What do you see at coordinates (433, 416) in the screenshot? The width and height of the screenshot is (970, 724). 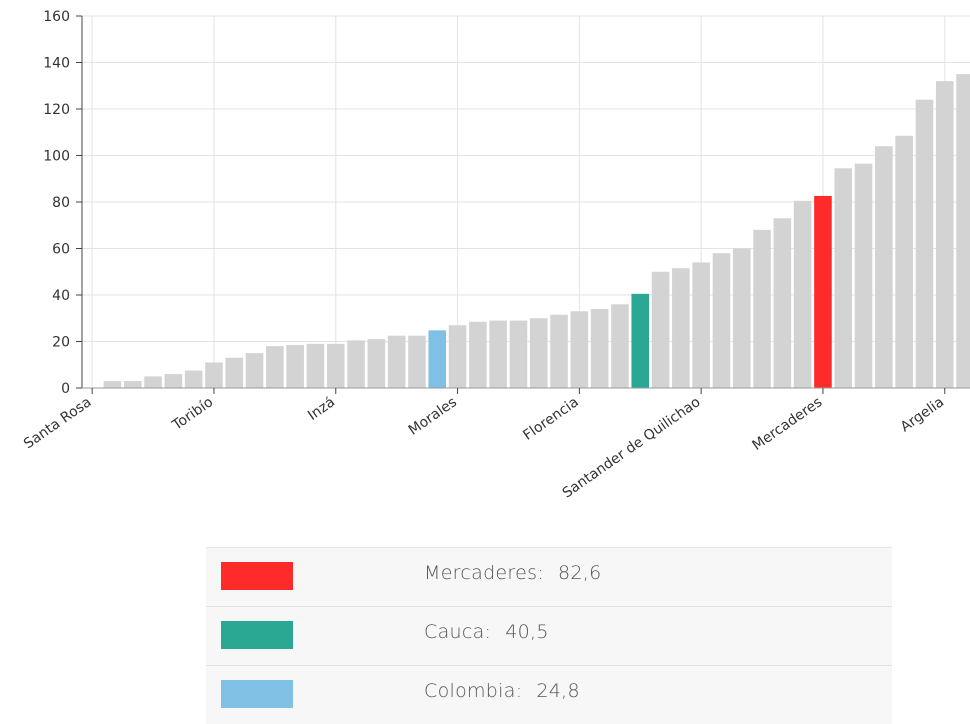 I see `x-tick-label: Morales` at bounding box center [433, 416].